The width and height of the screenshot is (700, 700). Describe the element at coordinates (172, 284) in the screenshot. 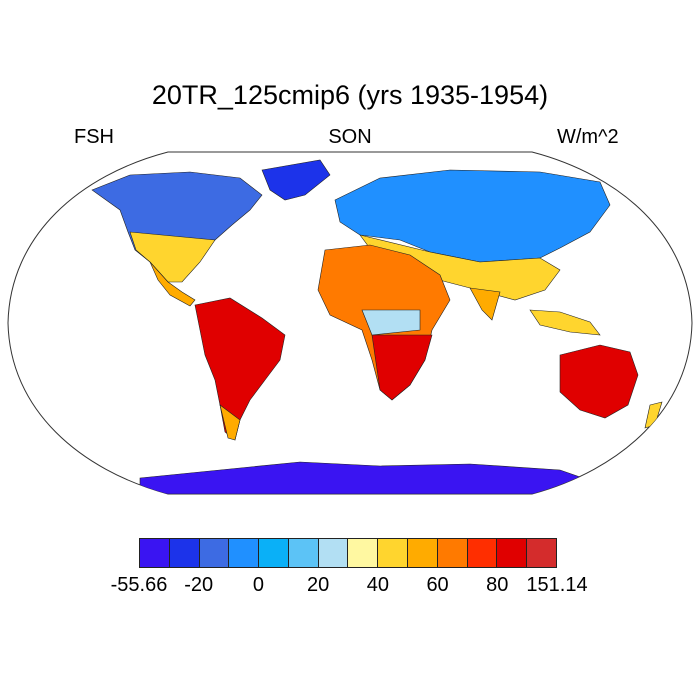

I see `mexico-land` at that location.